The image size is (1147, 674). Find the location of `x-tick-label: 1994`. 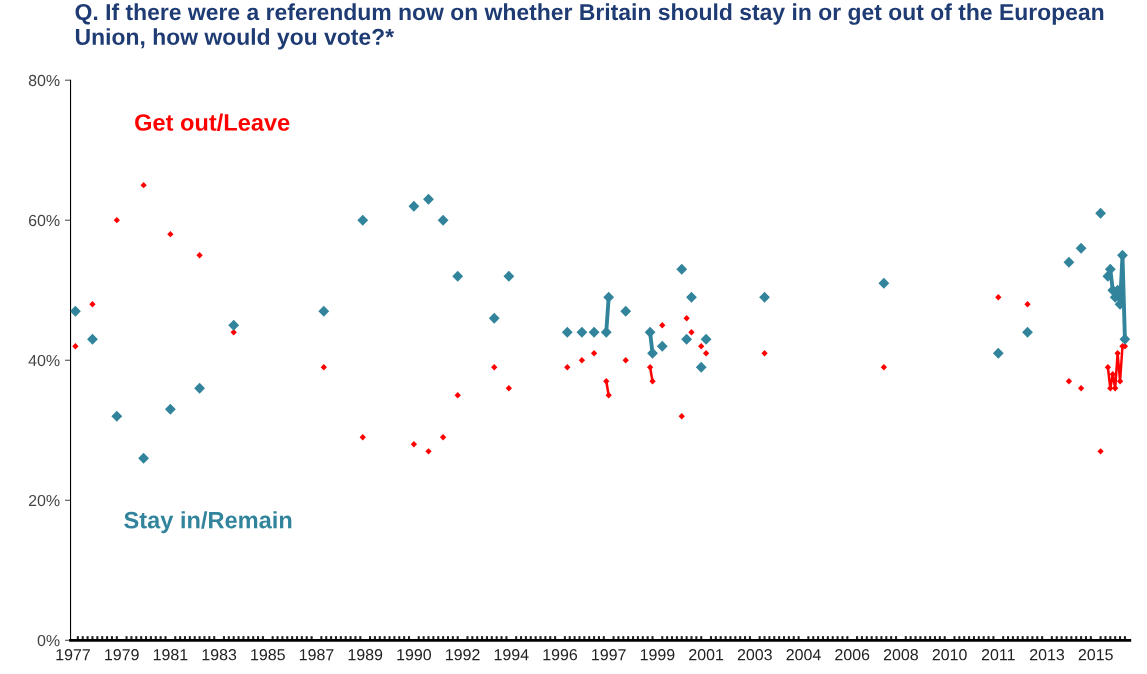

x-tick-label: 1994 is located at coordinates (511, 655).